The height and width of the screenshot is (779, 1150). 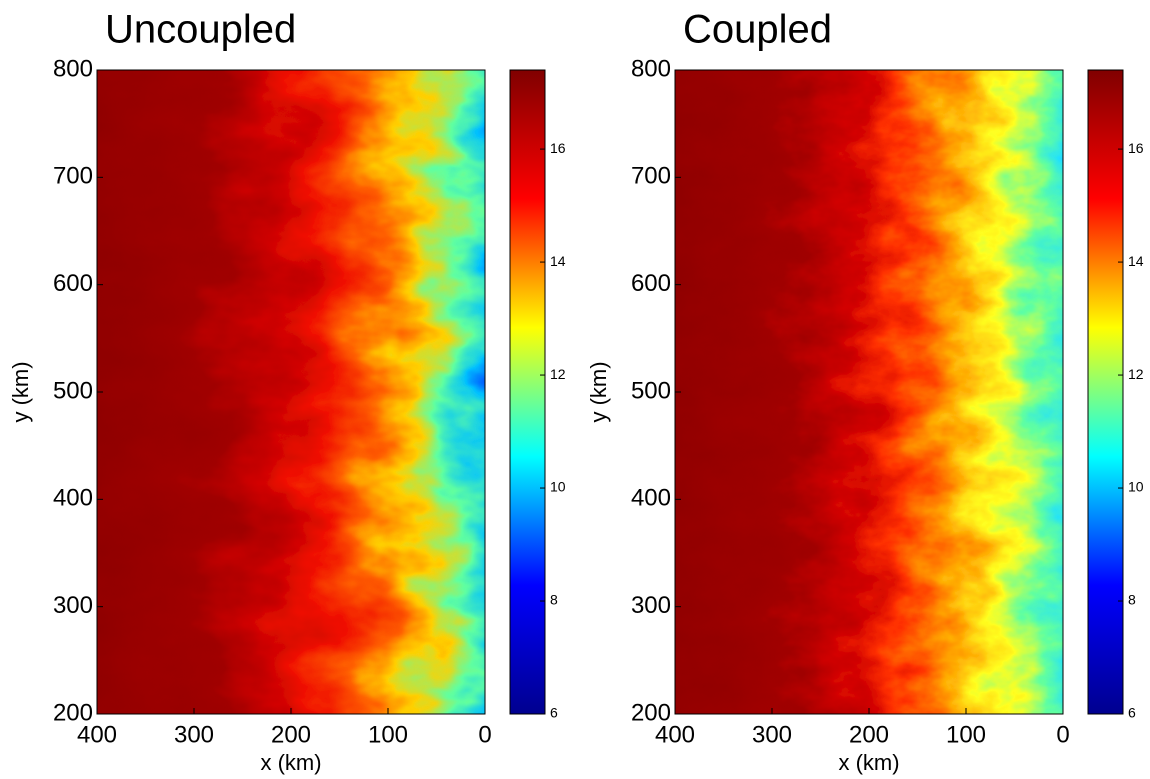 I want to click on panel-title: Coupled, so click(x=757, y=30).